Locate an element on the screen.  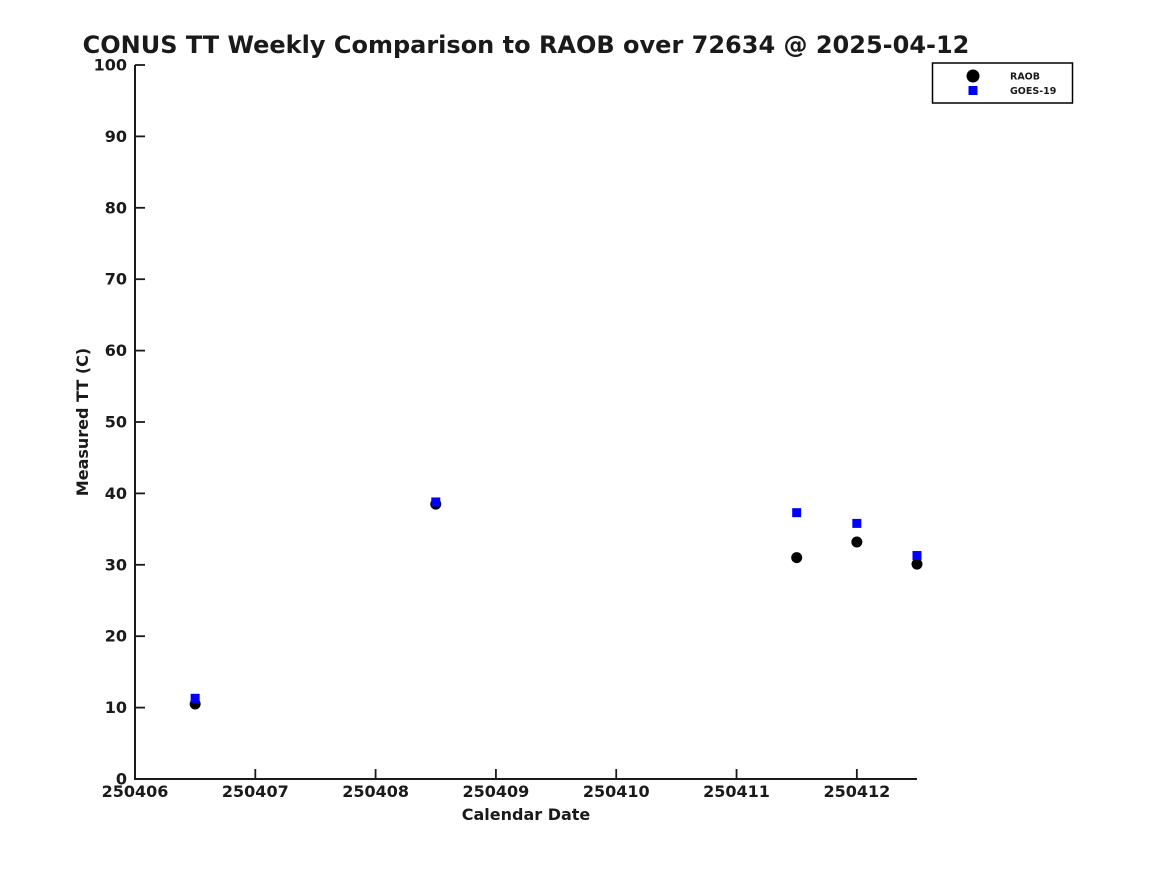
y-tick-label: 90 is located at coordinates (116, 136).